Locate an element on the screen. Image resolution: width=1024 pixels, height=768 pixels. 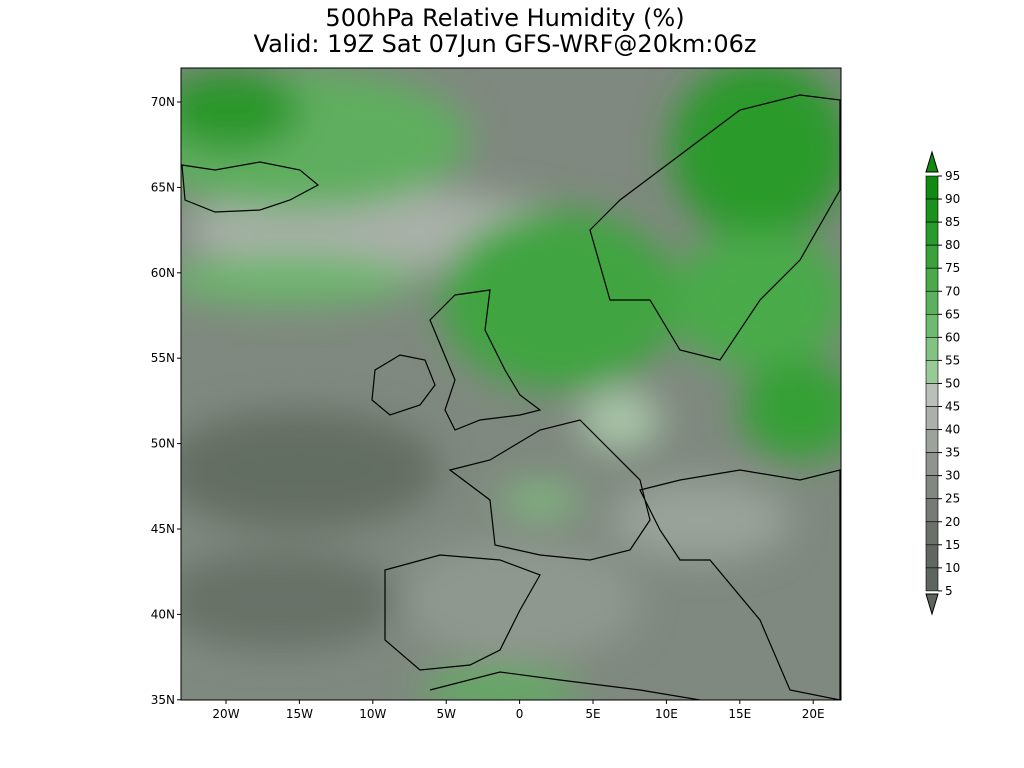
colorbar-label: 75 is located at coordinates (952, 268).